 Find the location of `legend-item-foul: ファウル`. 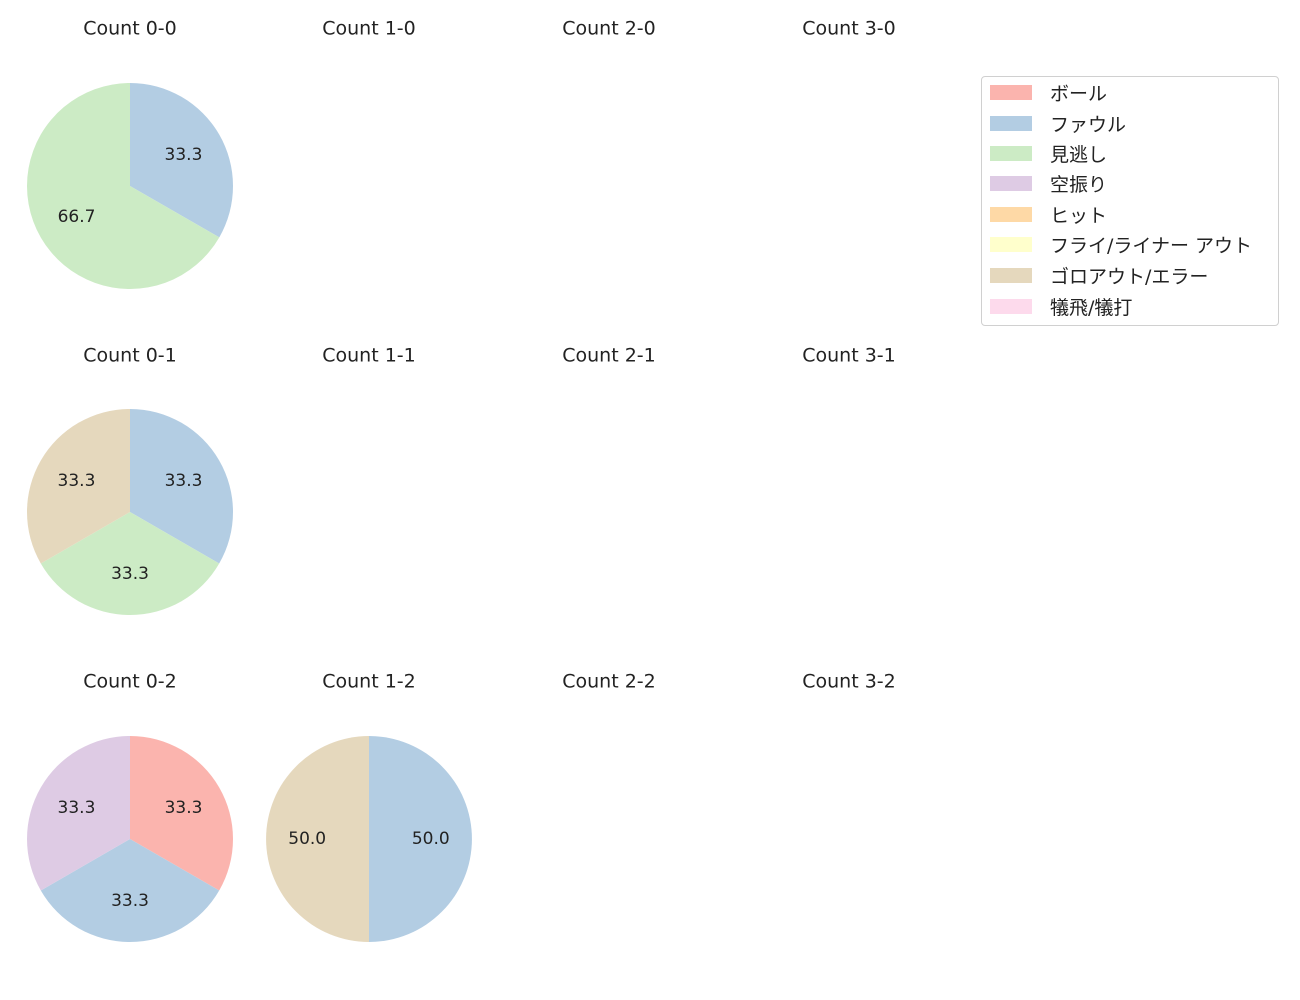

legend-item-foul: ファウル is located at coordinates (1058, 123).